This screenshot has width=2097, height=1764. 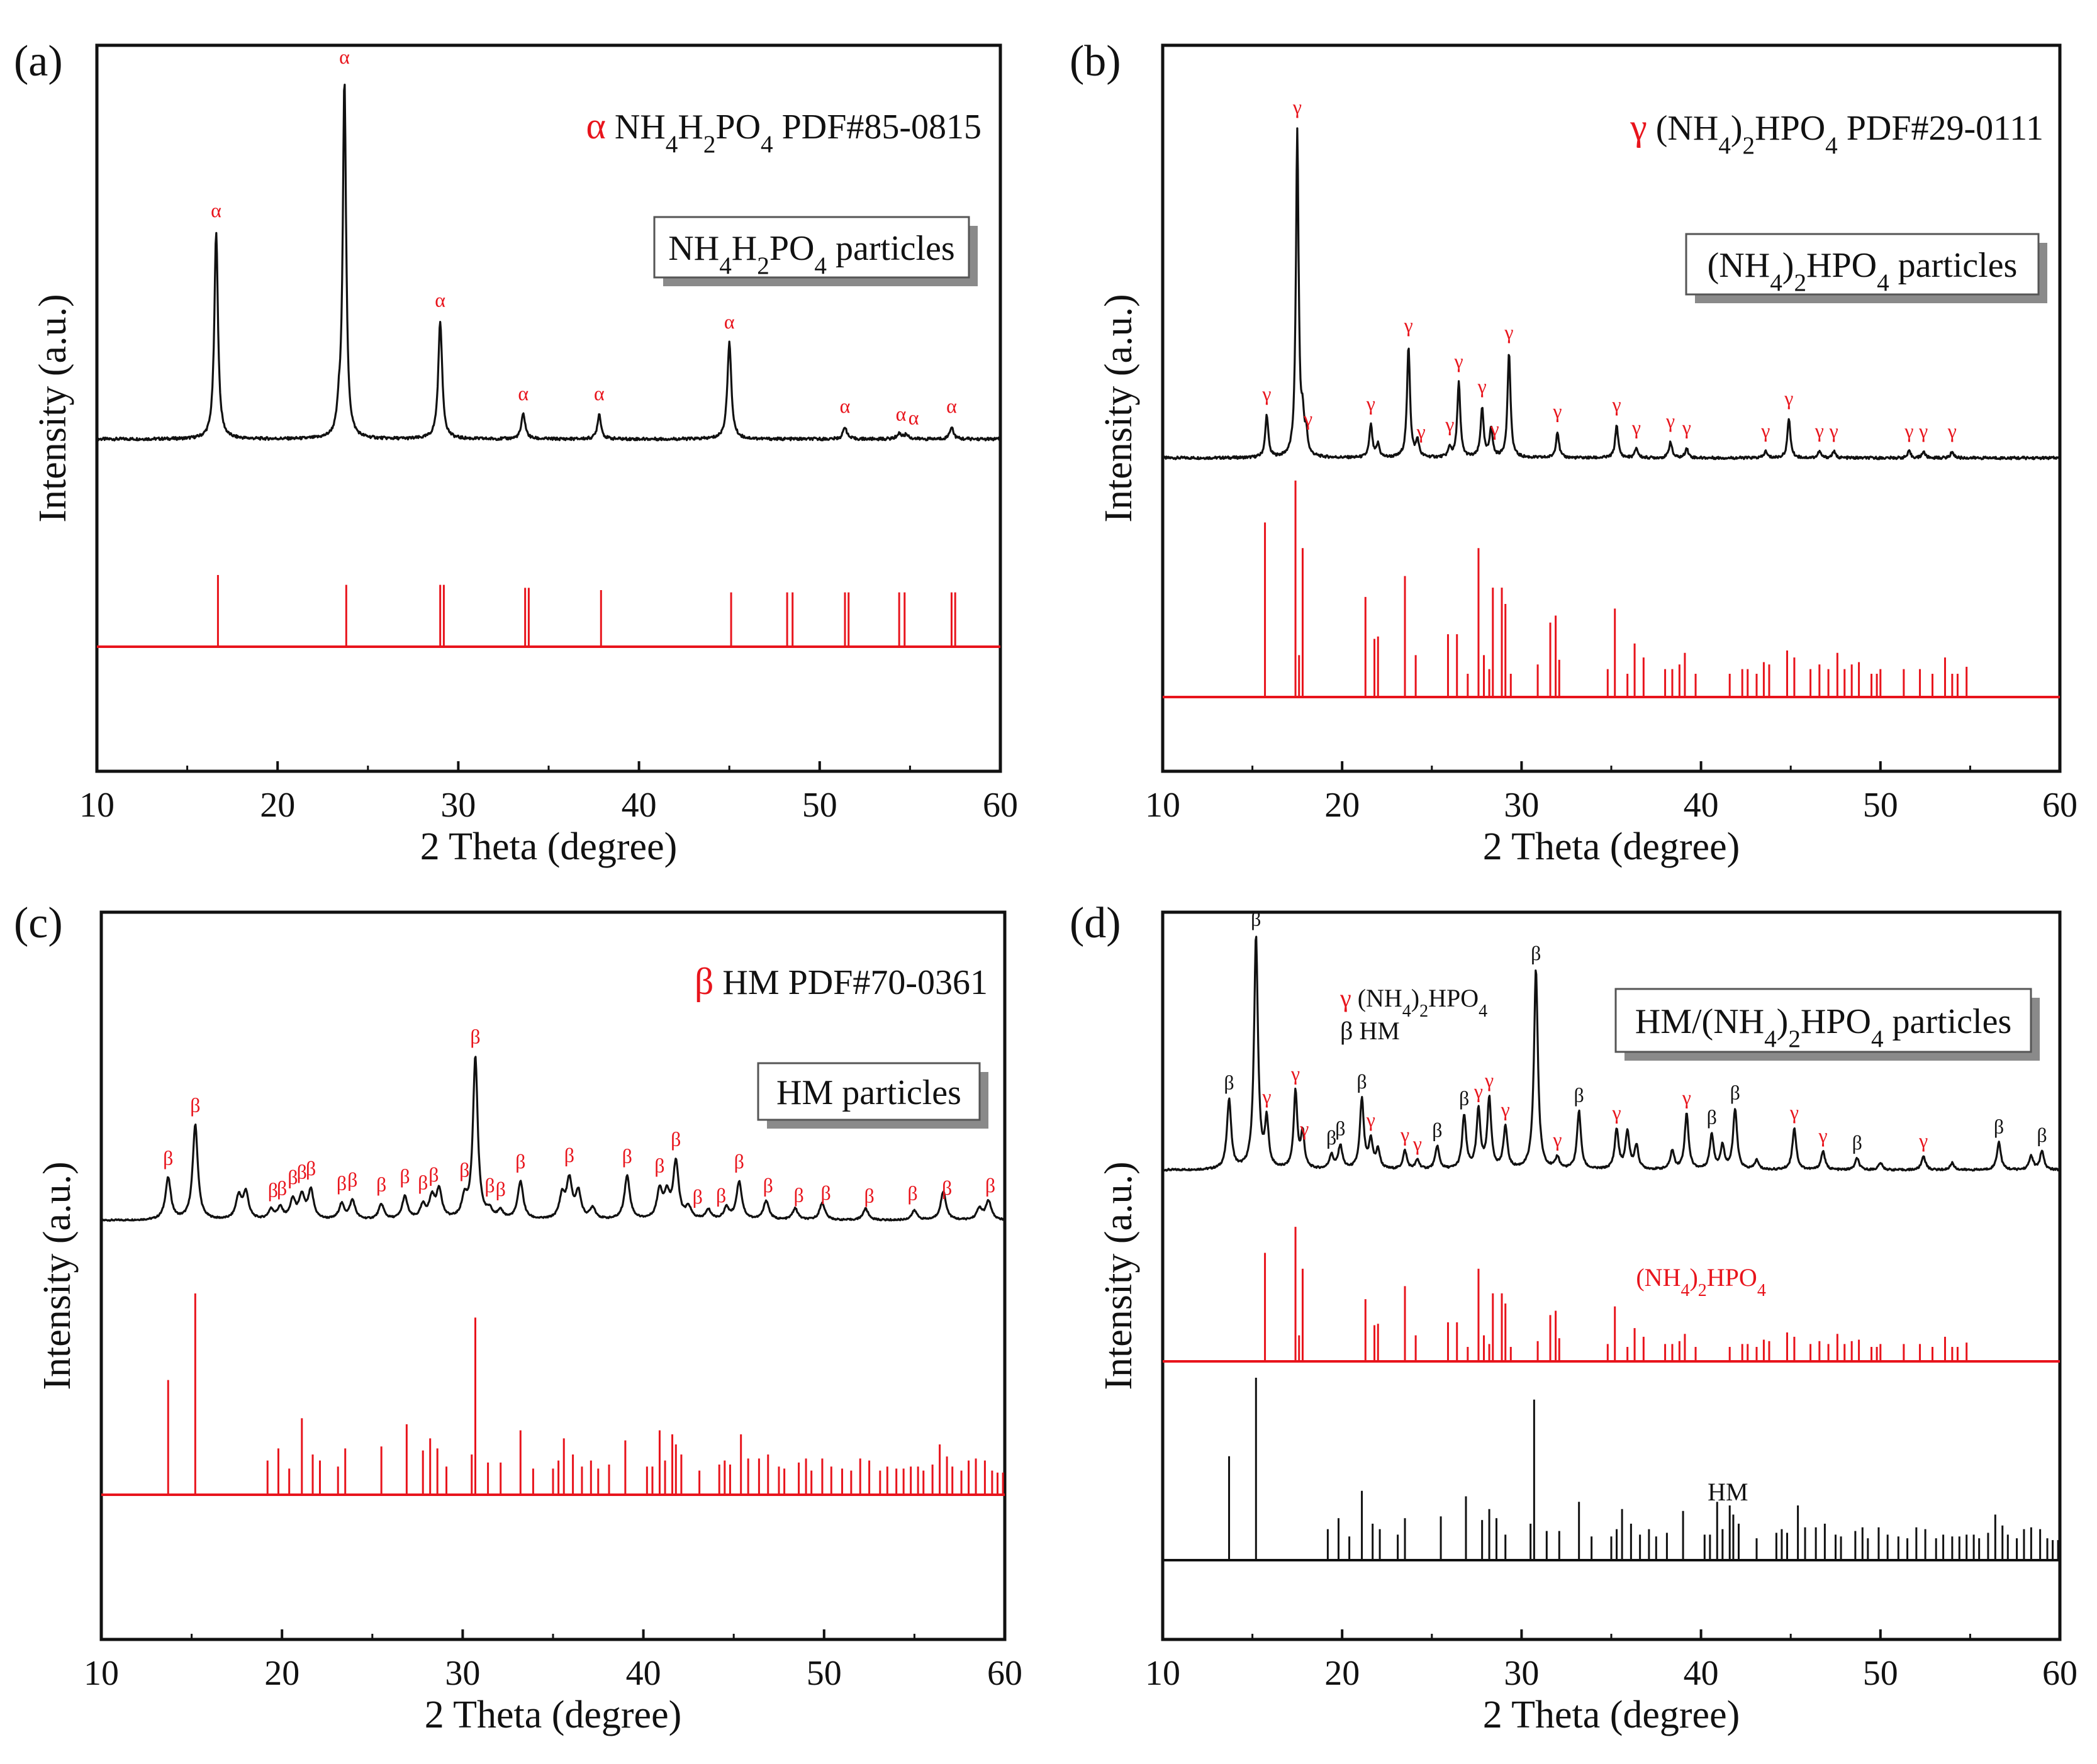 What do you see at coordinates (1611, 1469) in the screenshot?
I see `reference-pattern: HM` at bounding box center [1611, 1469].